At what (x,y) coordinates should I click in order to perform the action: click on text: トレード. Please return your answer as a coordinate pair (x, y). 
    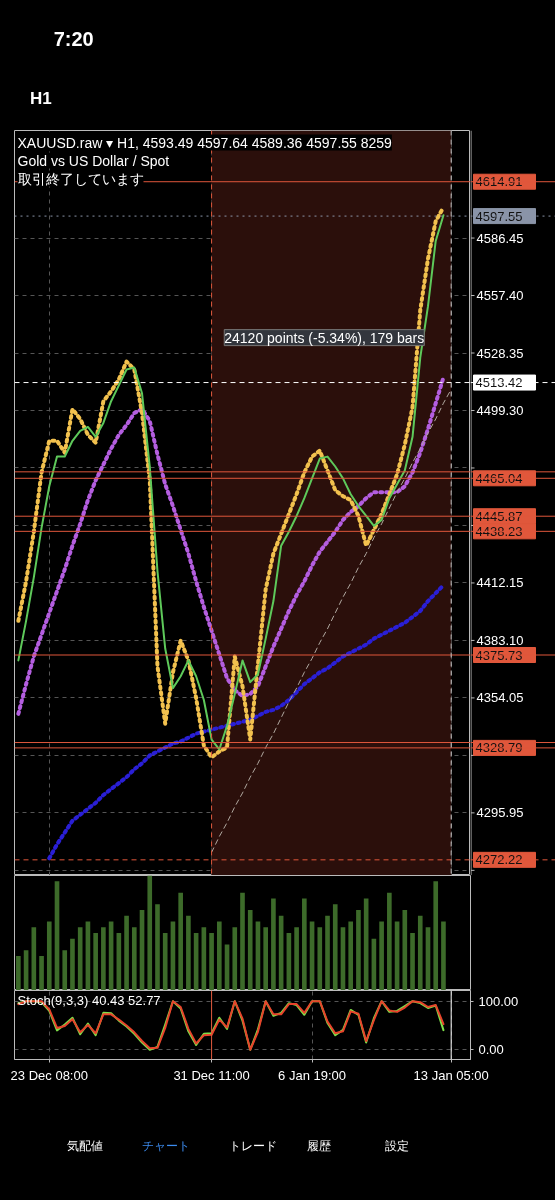
    Looking at the image, I should click on (252, 1145).